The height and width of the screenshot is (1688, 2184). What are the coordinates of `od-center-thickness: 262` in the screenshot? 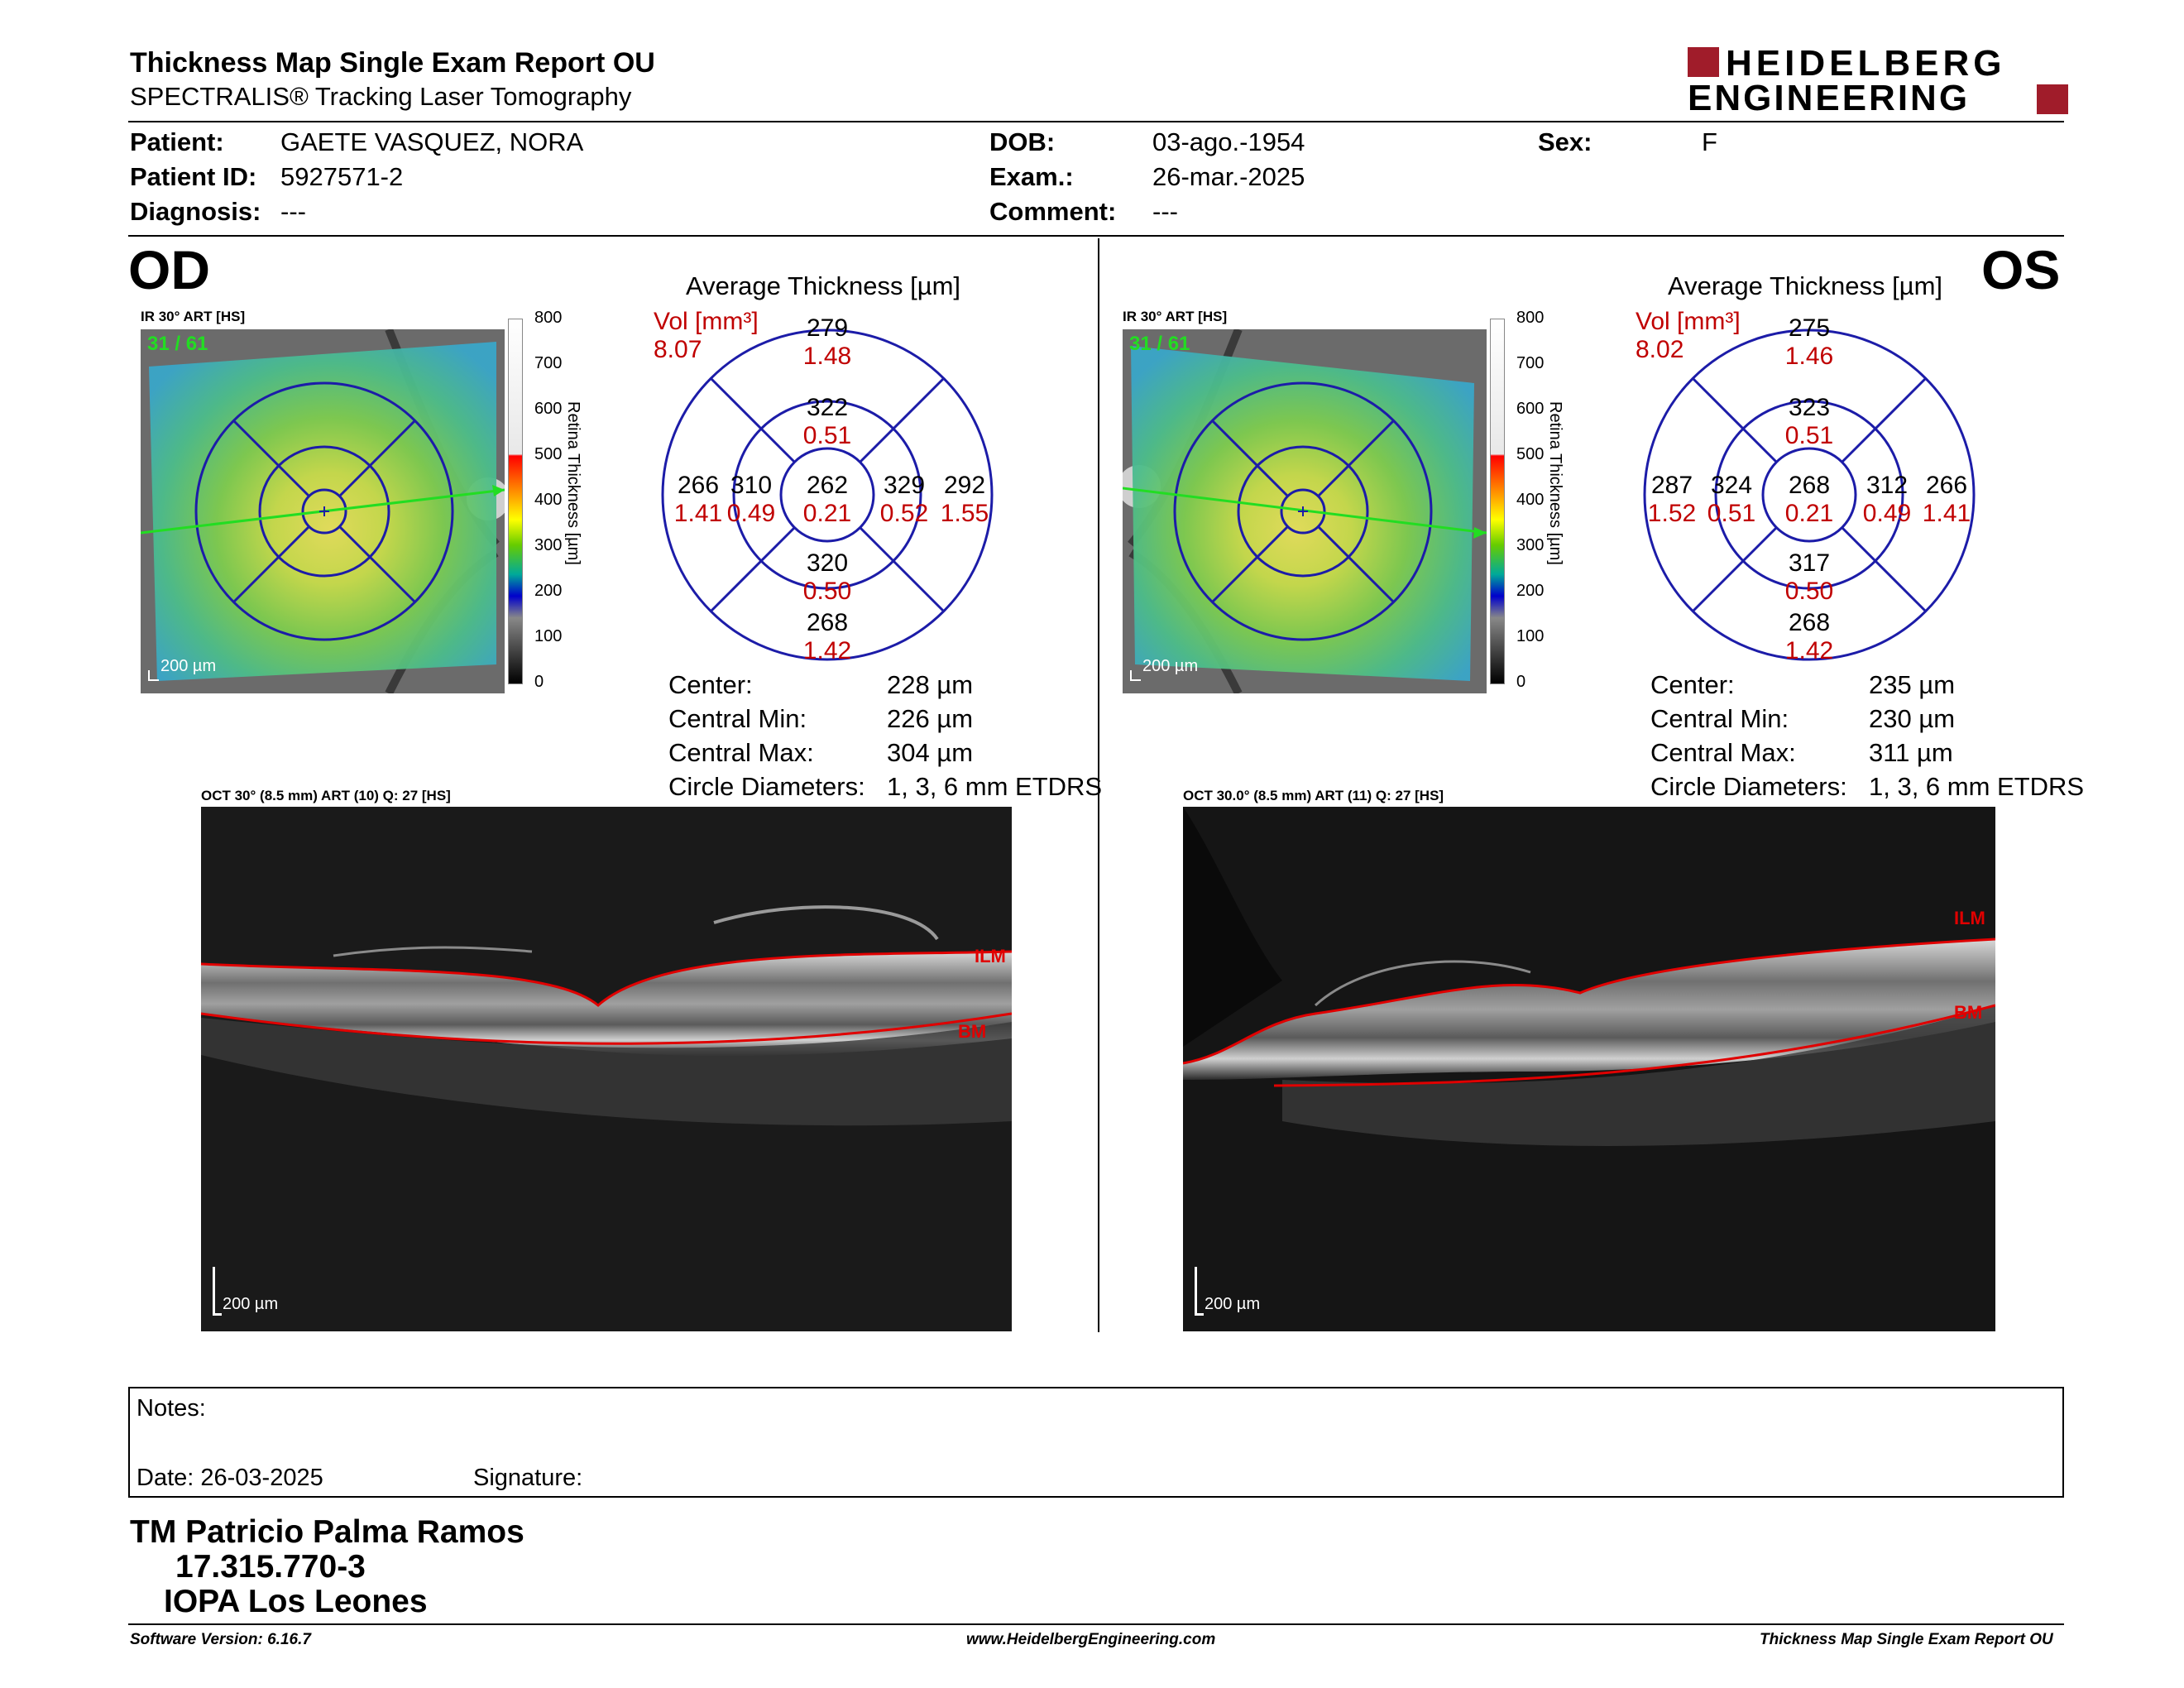 It's located at (827, 485).